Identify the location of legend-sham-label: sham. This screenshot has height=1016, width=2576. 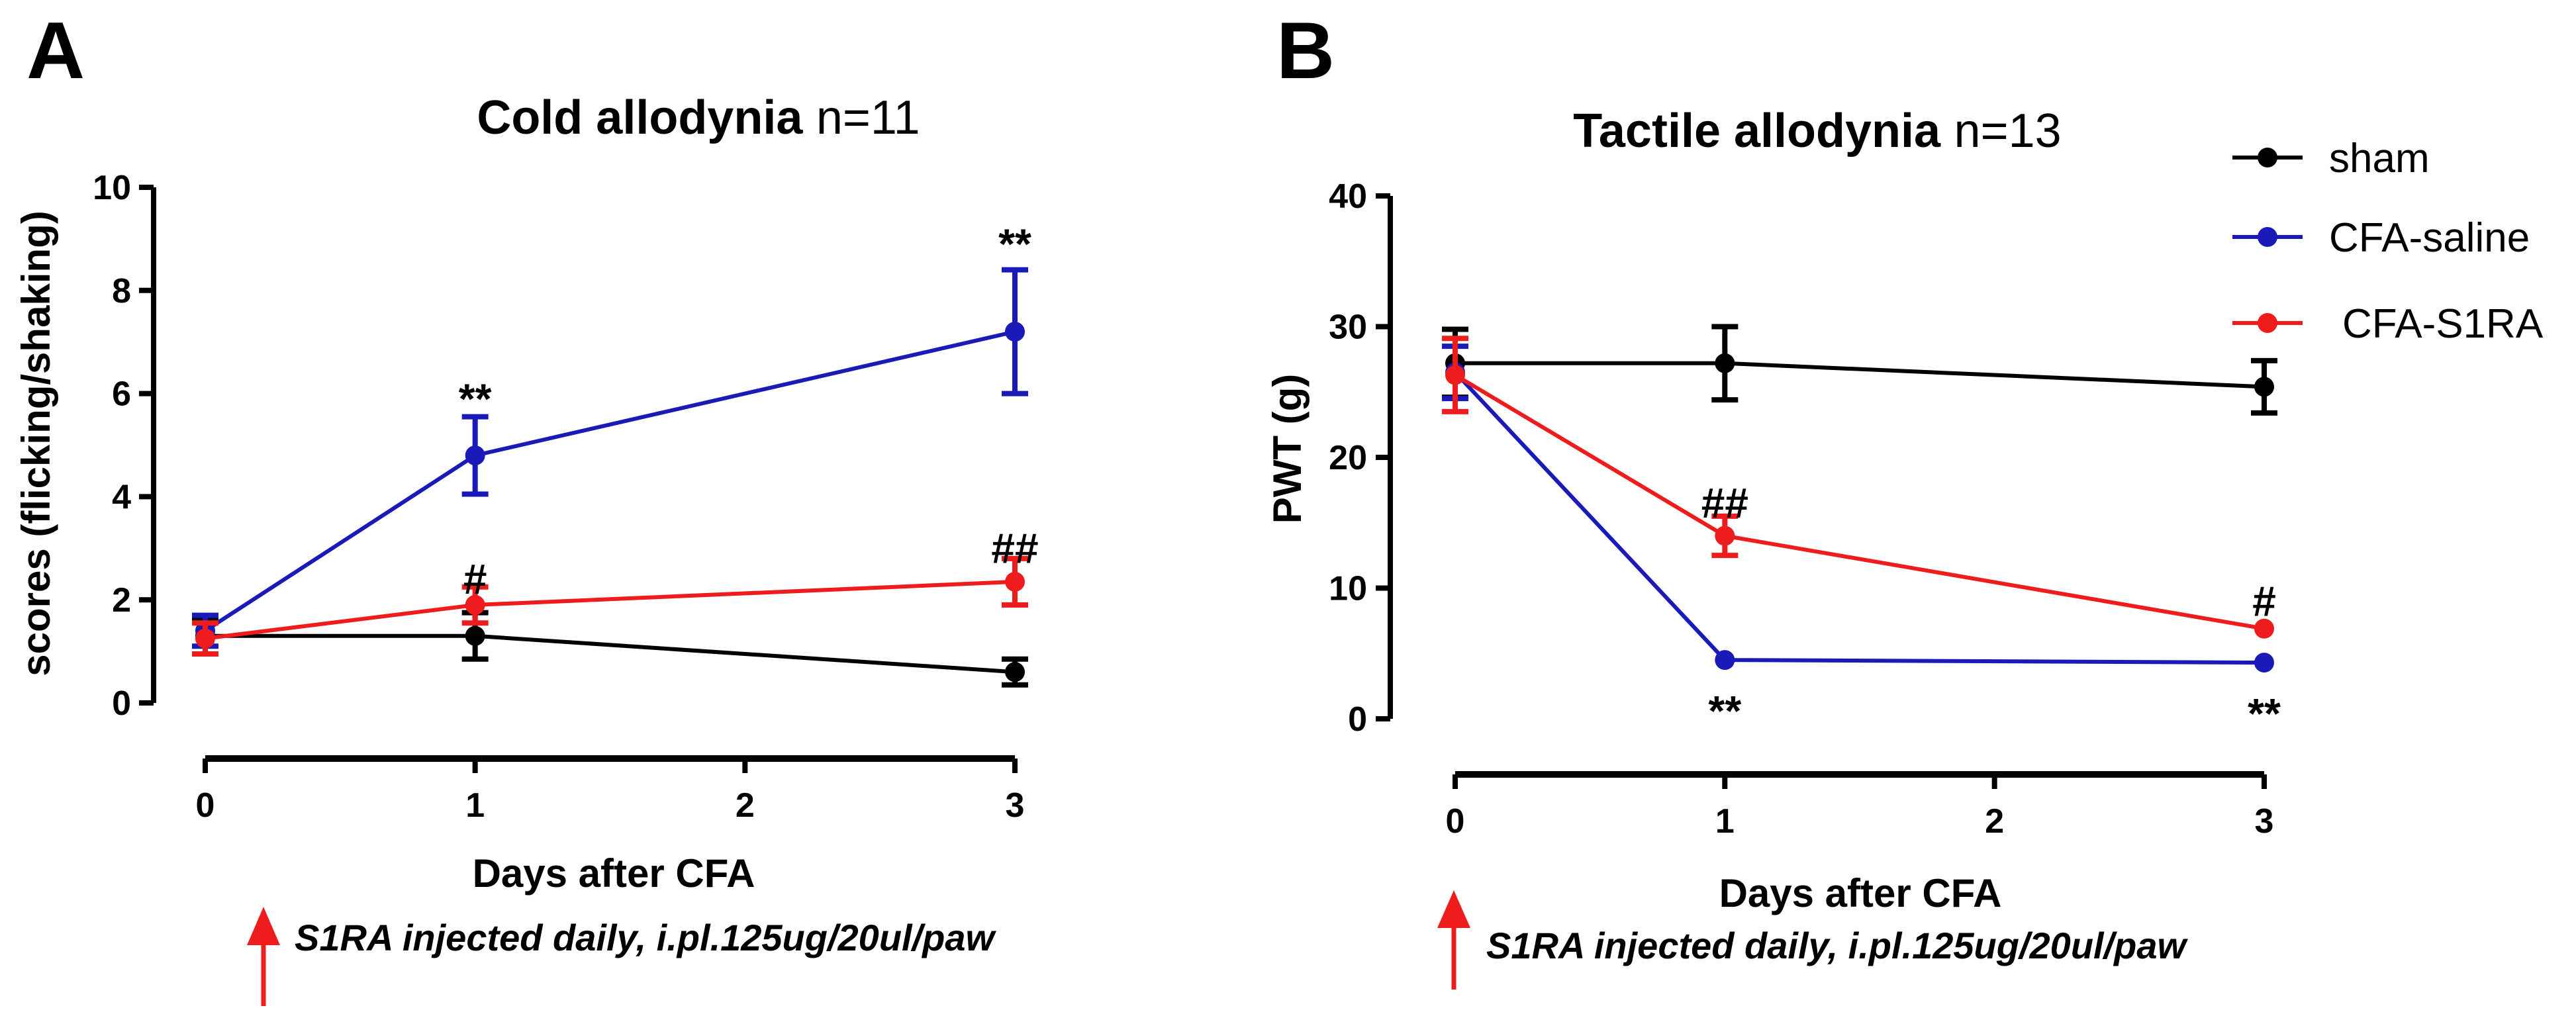
(2379, 158).